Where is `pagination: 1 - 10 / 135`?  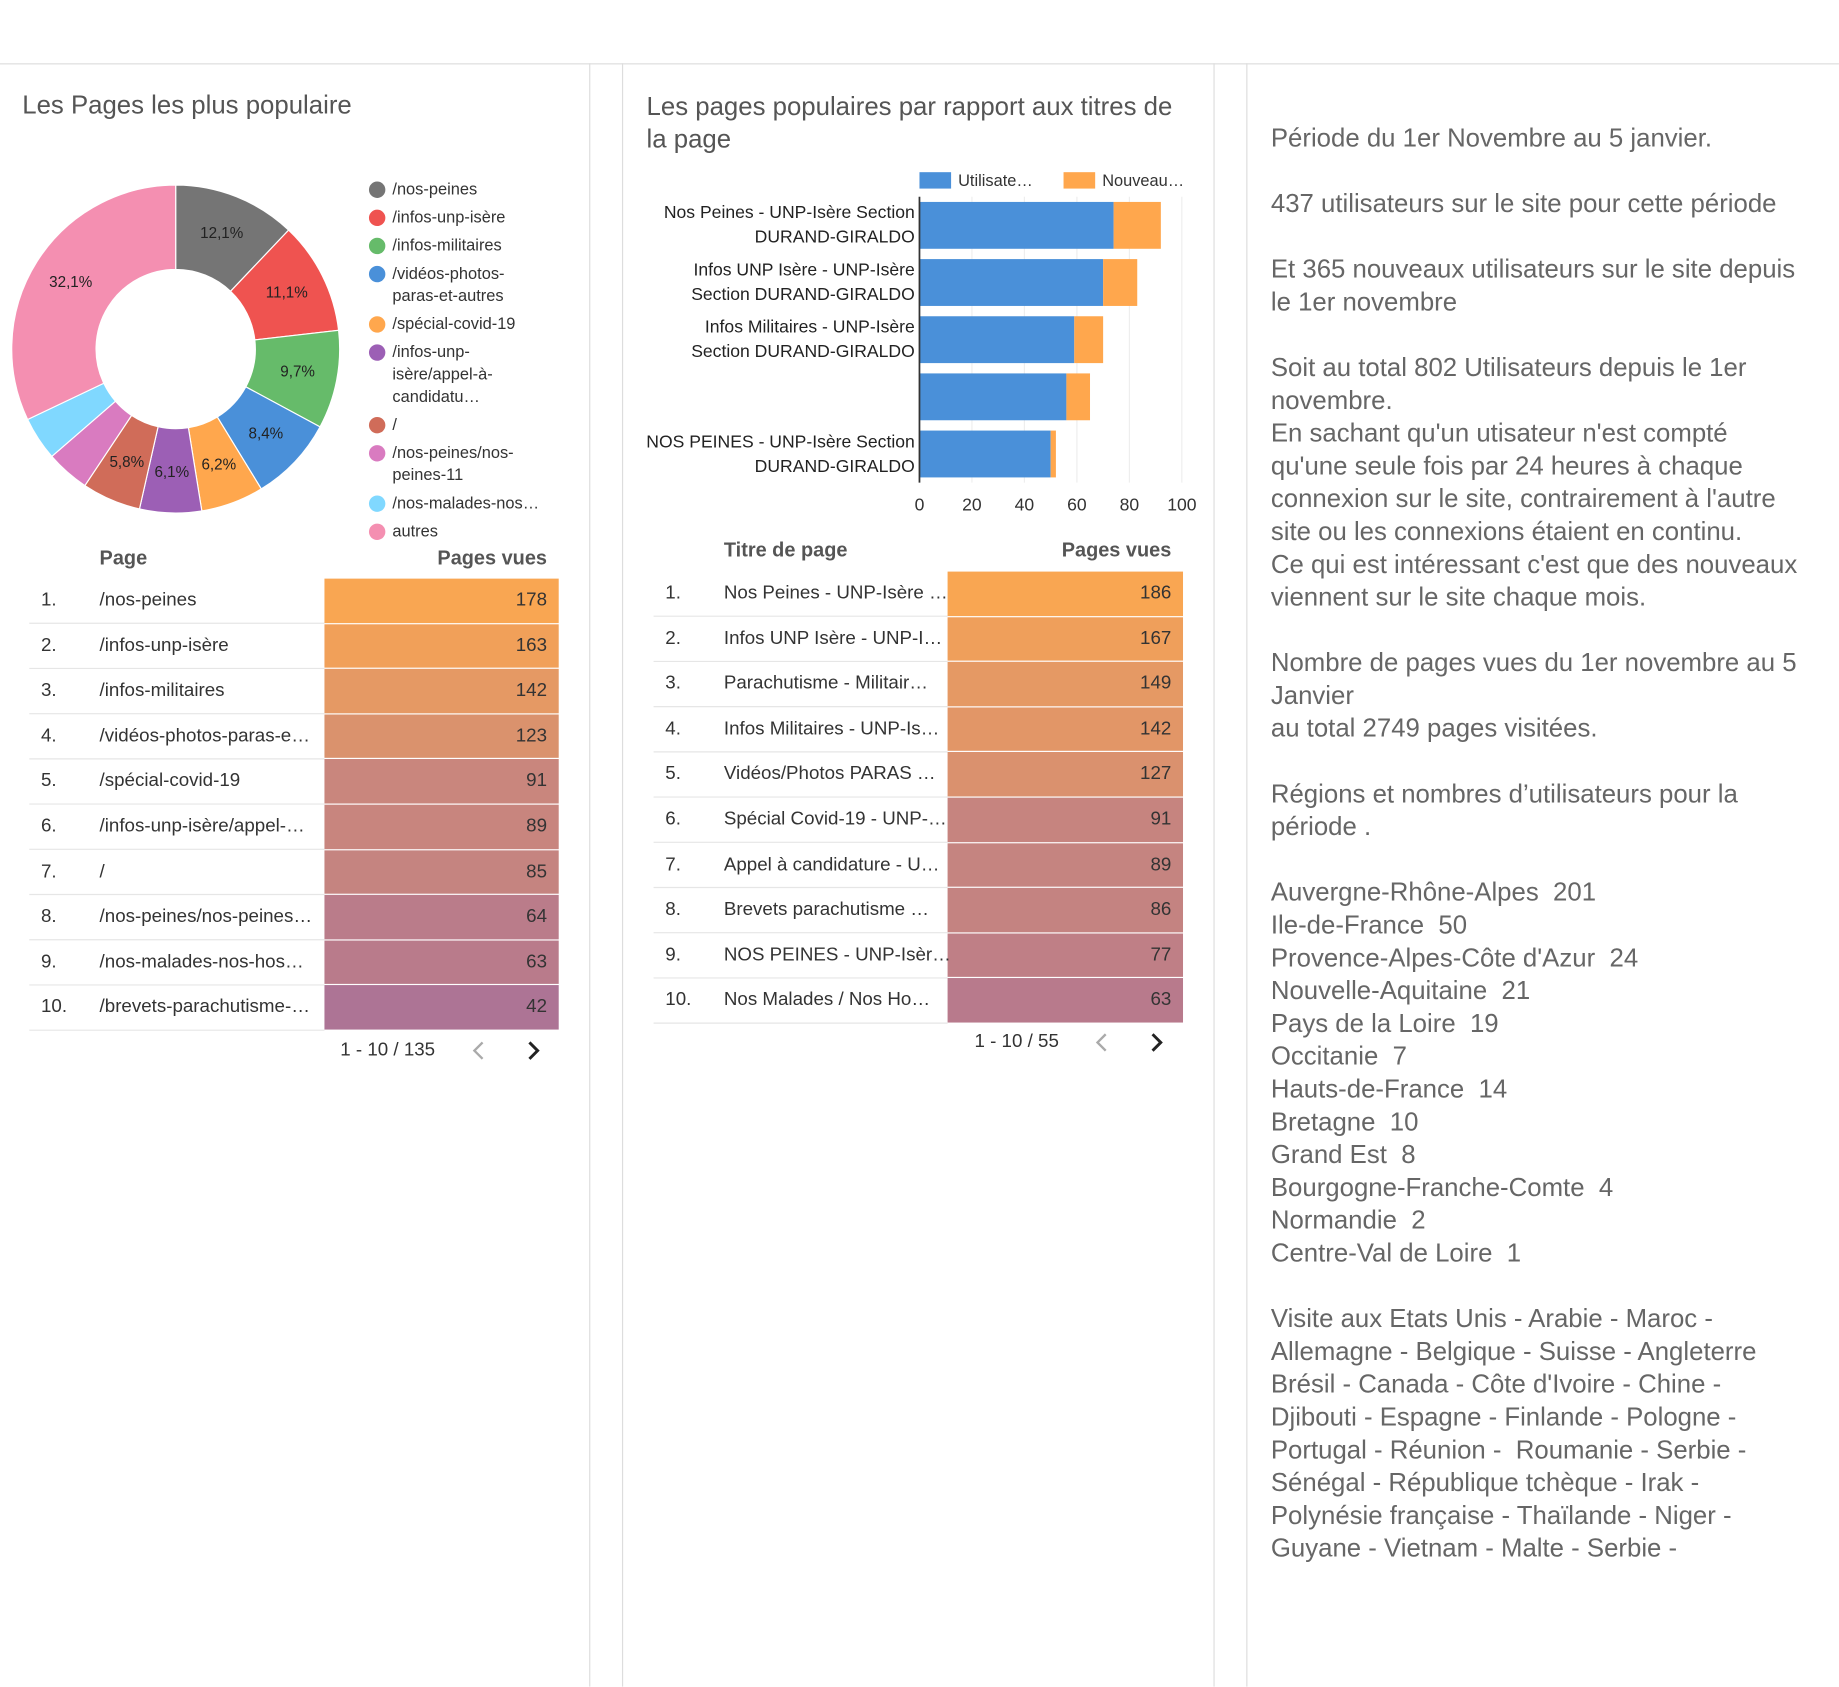
pagination: 1 - 10 / 135 is located at coordinates (388, 1050).